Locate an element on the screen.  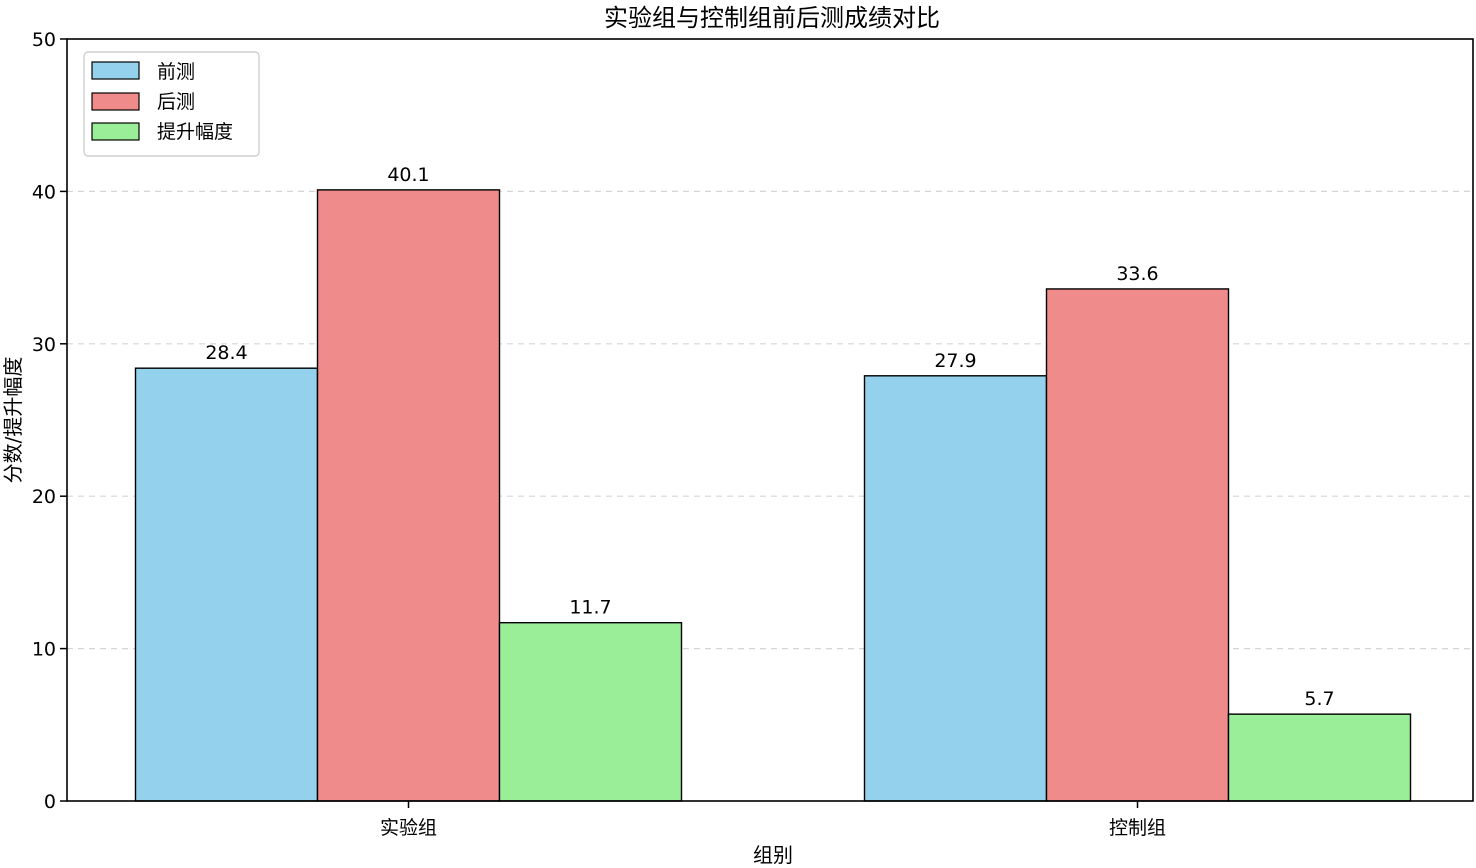
x-tick-label: 实验组 is located at coordinates (408, 828).